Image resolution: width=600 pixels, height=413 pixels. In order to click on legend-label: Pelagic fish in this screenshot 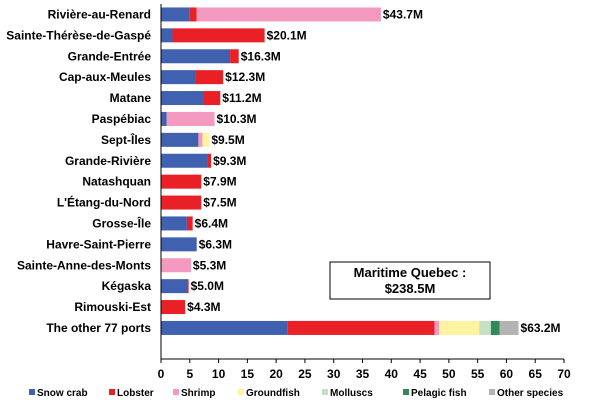, I will do `click(439, 393)`.